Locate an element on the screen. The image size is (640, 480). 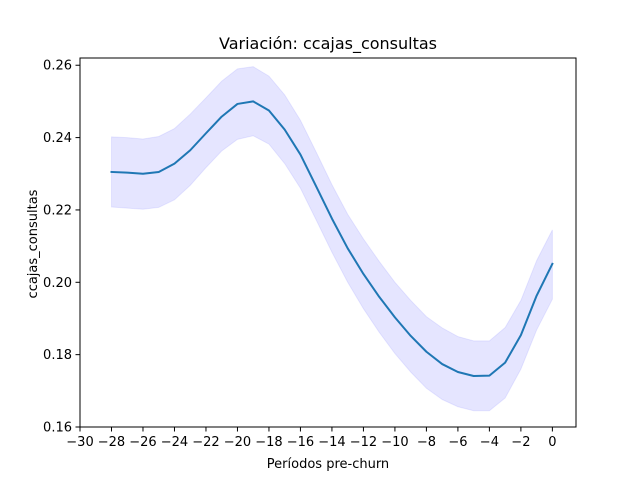
x-tick-label: −26 is located at coordinates (142, 442).